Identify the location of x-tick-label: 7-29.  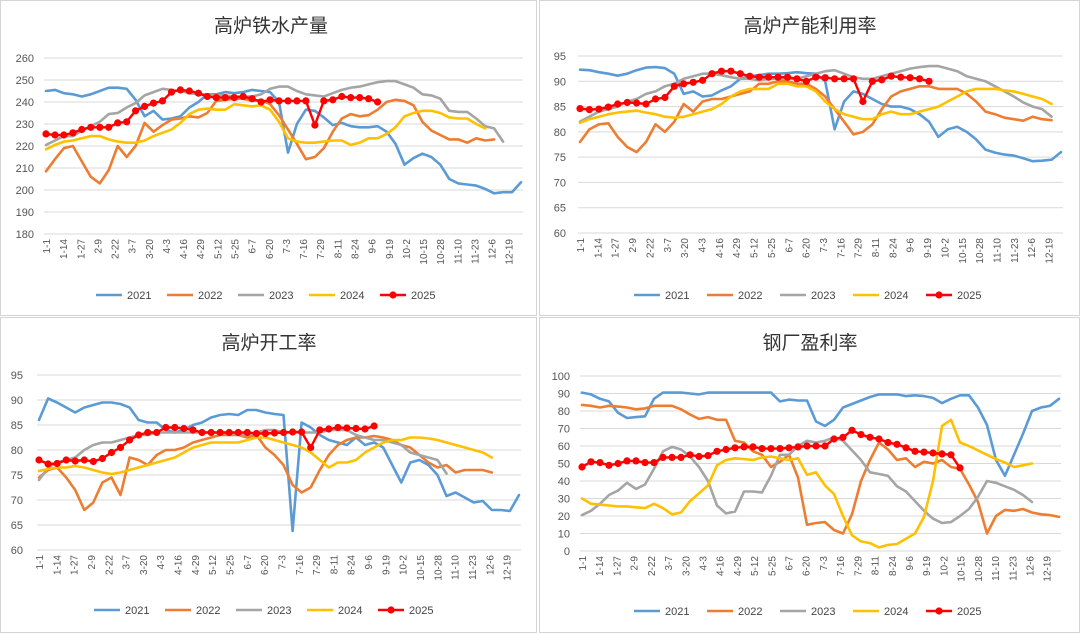
(321, 249).